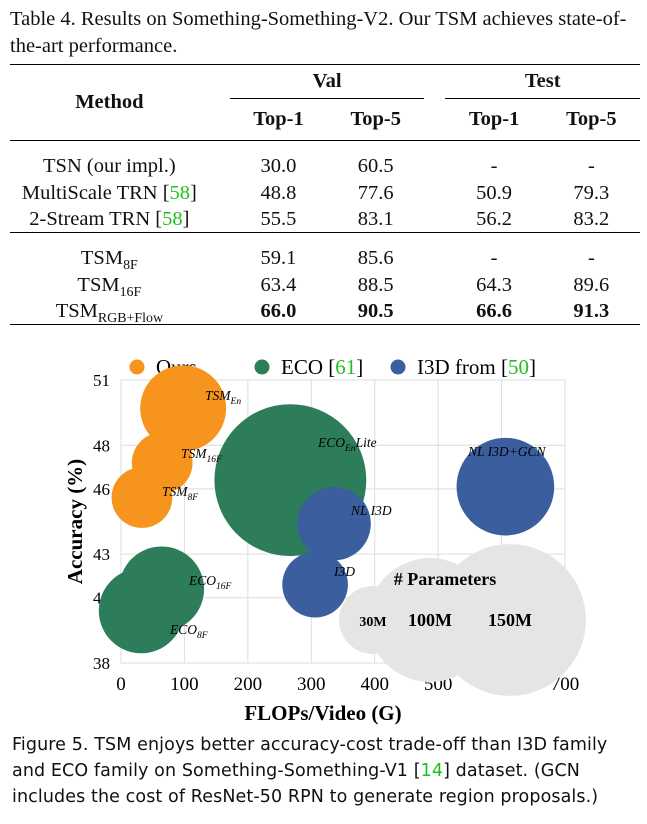 This screenshot has width=647, height=824. I want to click on table-row: TSMRGB+Flow 66.0 90.5 66.6 91.3, so click(325, 312).